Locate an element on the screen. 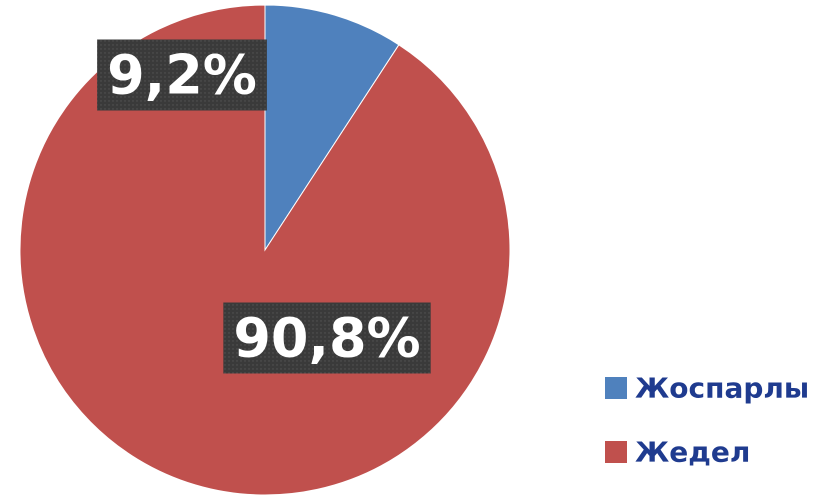 The height and width of the screenshot is (497, 840). legend-label: Жедел is located at coordinates (692, 452).